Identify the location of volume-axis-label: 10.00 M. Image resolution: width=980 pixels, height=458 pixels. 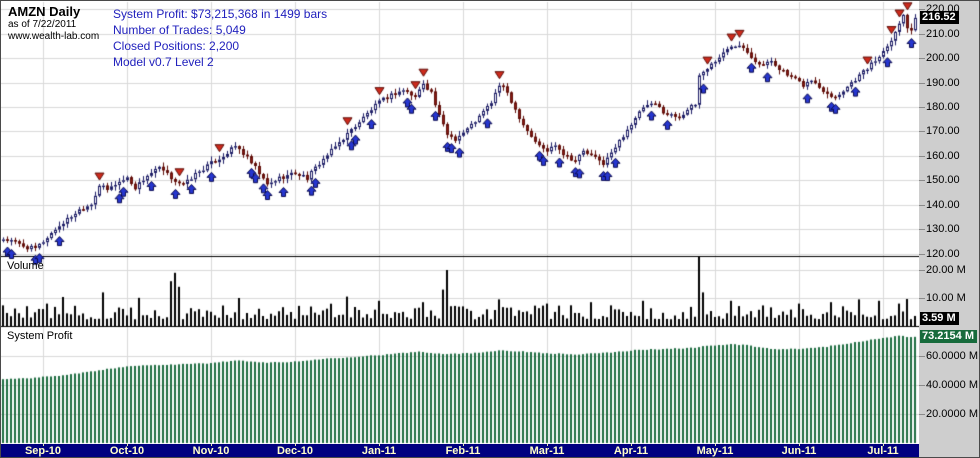
(946, 298).